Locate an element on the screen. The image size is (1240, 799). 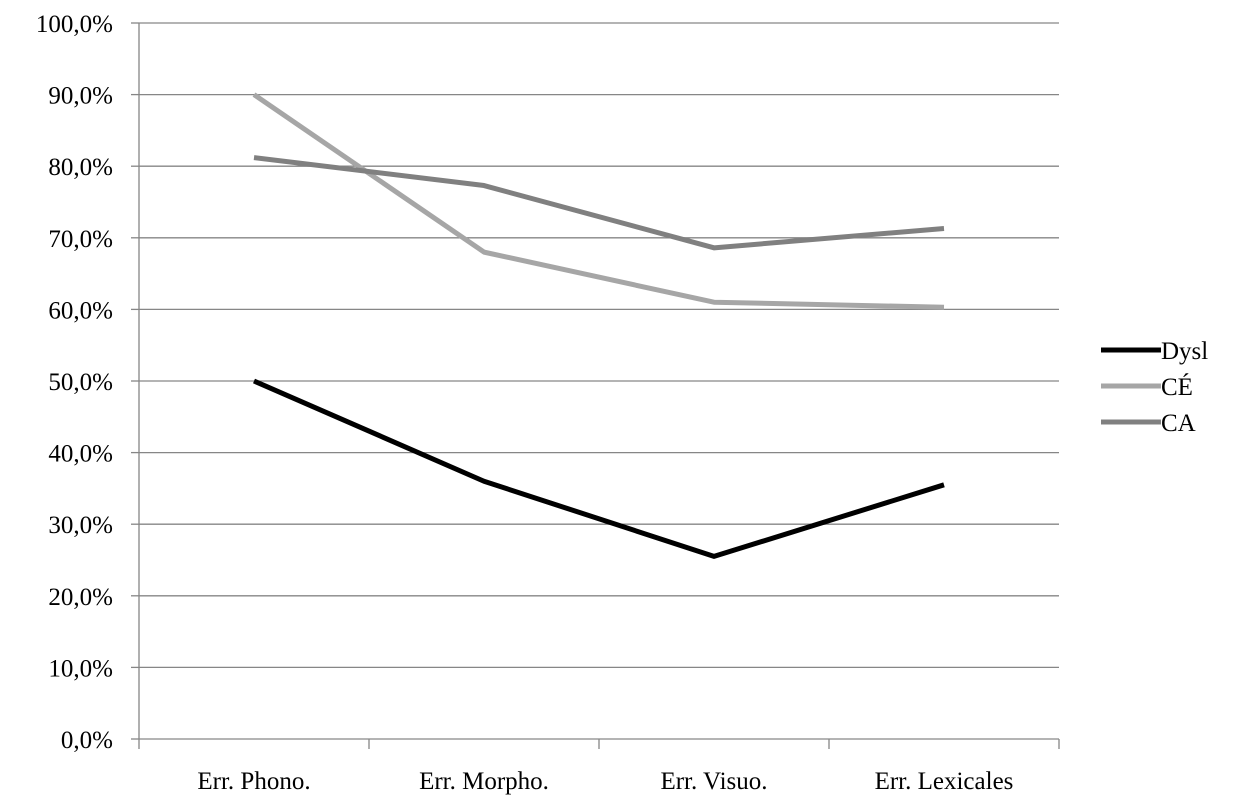
x-tick-label: Err. Visuo. is located at coordinates (713, 781).